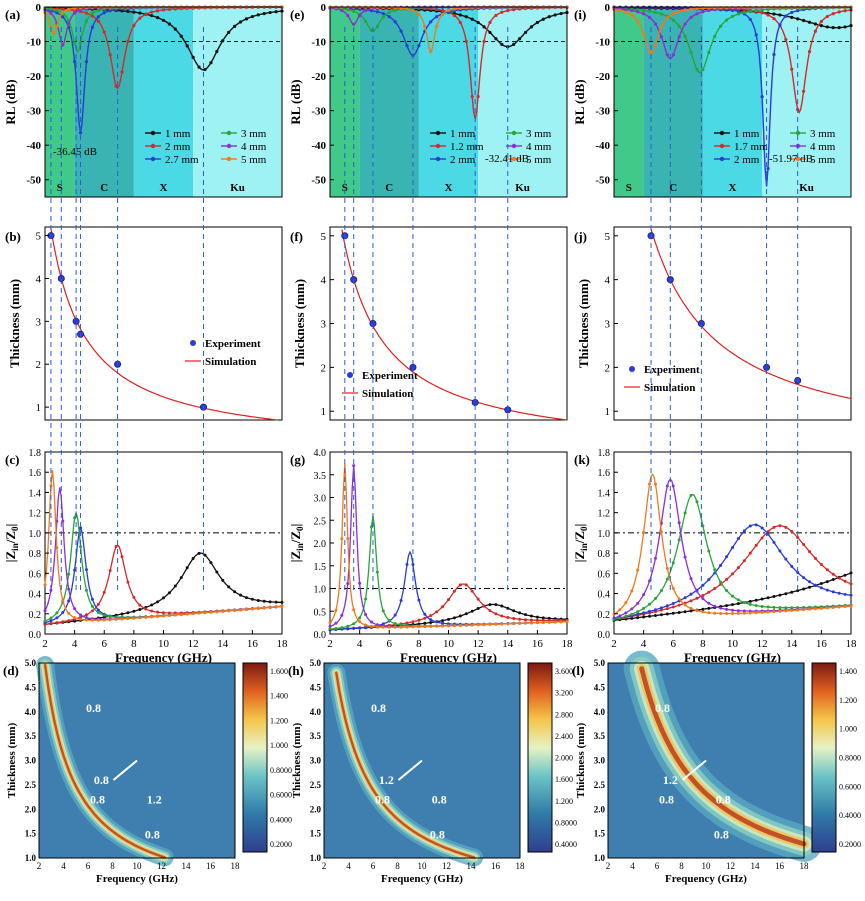 The height and width of the screenshot is (901, 865). What do you see at coordinates (182, 160) in the screenshot?
I see `legend-label: 2.7 mm` at bounding box center [182, 160].